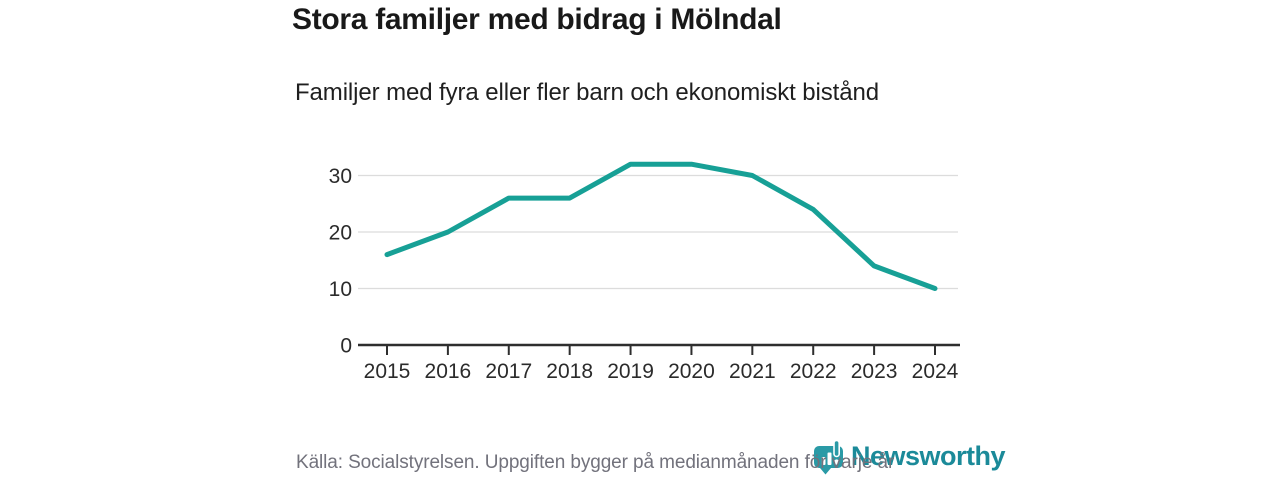  What do you see at coordinates (537, 19) in the screenshot?
I see `chart-title: Stora familjer med bidrag i Mölndal` at bounding box center [537, 19].